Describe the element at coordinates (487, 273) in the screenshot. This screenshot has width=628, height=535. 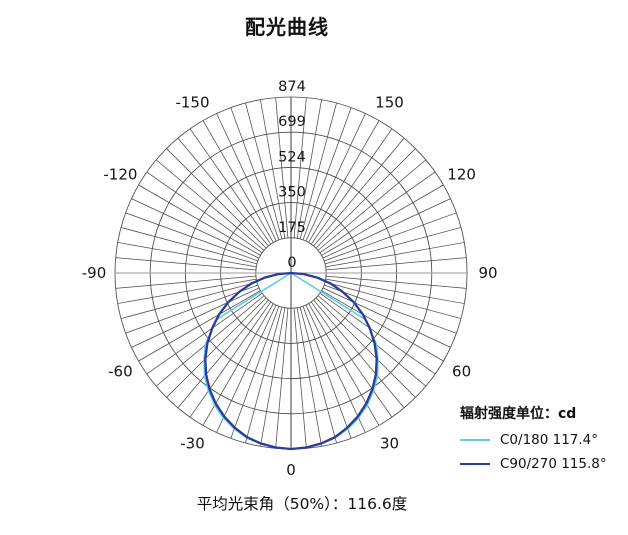
I see `angle-tick-label: 90` at that location.